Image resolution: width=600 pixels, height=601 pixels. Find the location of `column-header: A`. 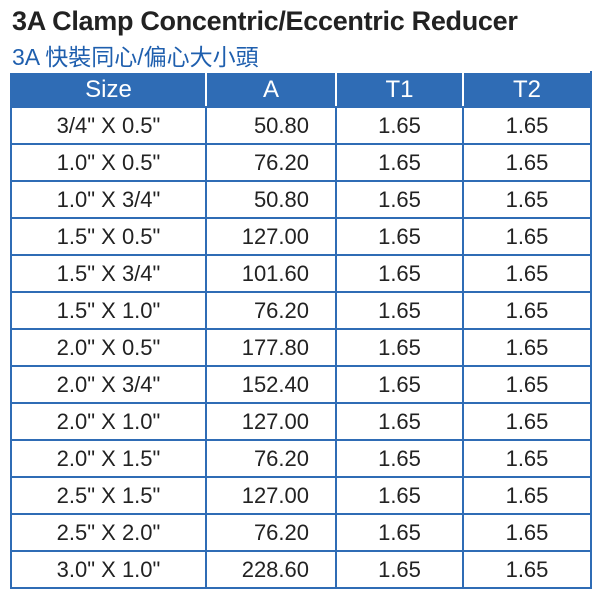

column-header: A is located at coordinates (271, 89).